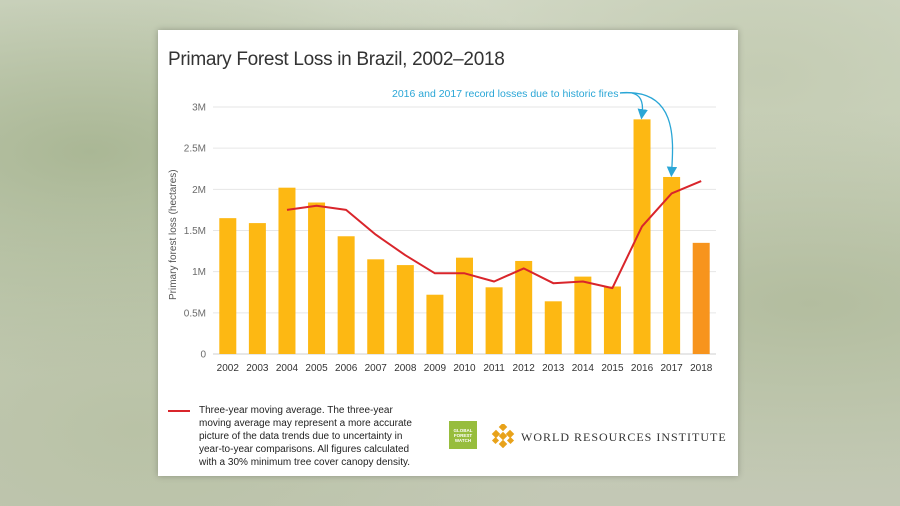 Image resolution: width=900 pixels, height=506 pixels. What do you see at coordinates (405, 309) in the screenshot?
I see `bar-2008` at bounding box center [405, 309].